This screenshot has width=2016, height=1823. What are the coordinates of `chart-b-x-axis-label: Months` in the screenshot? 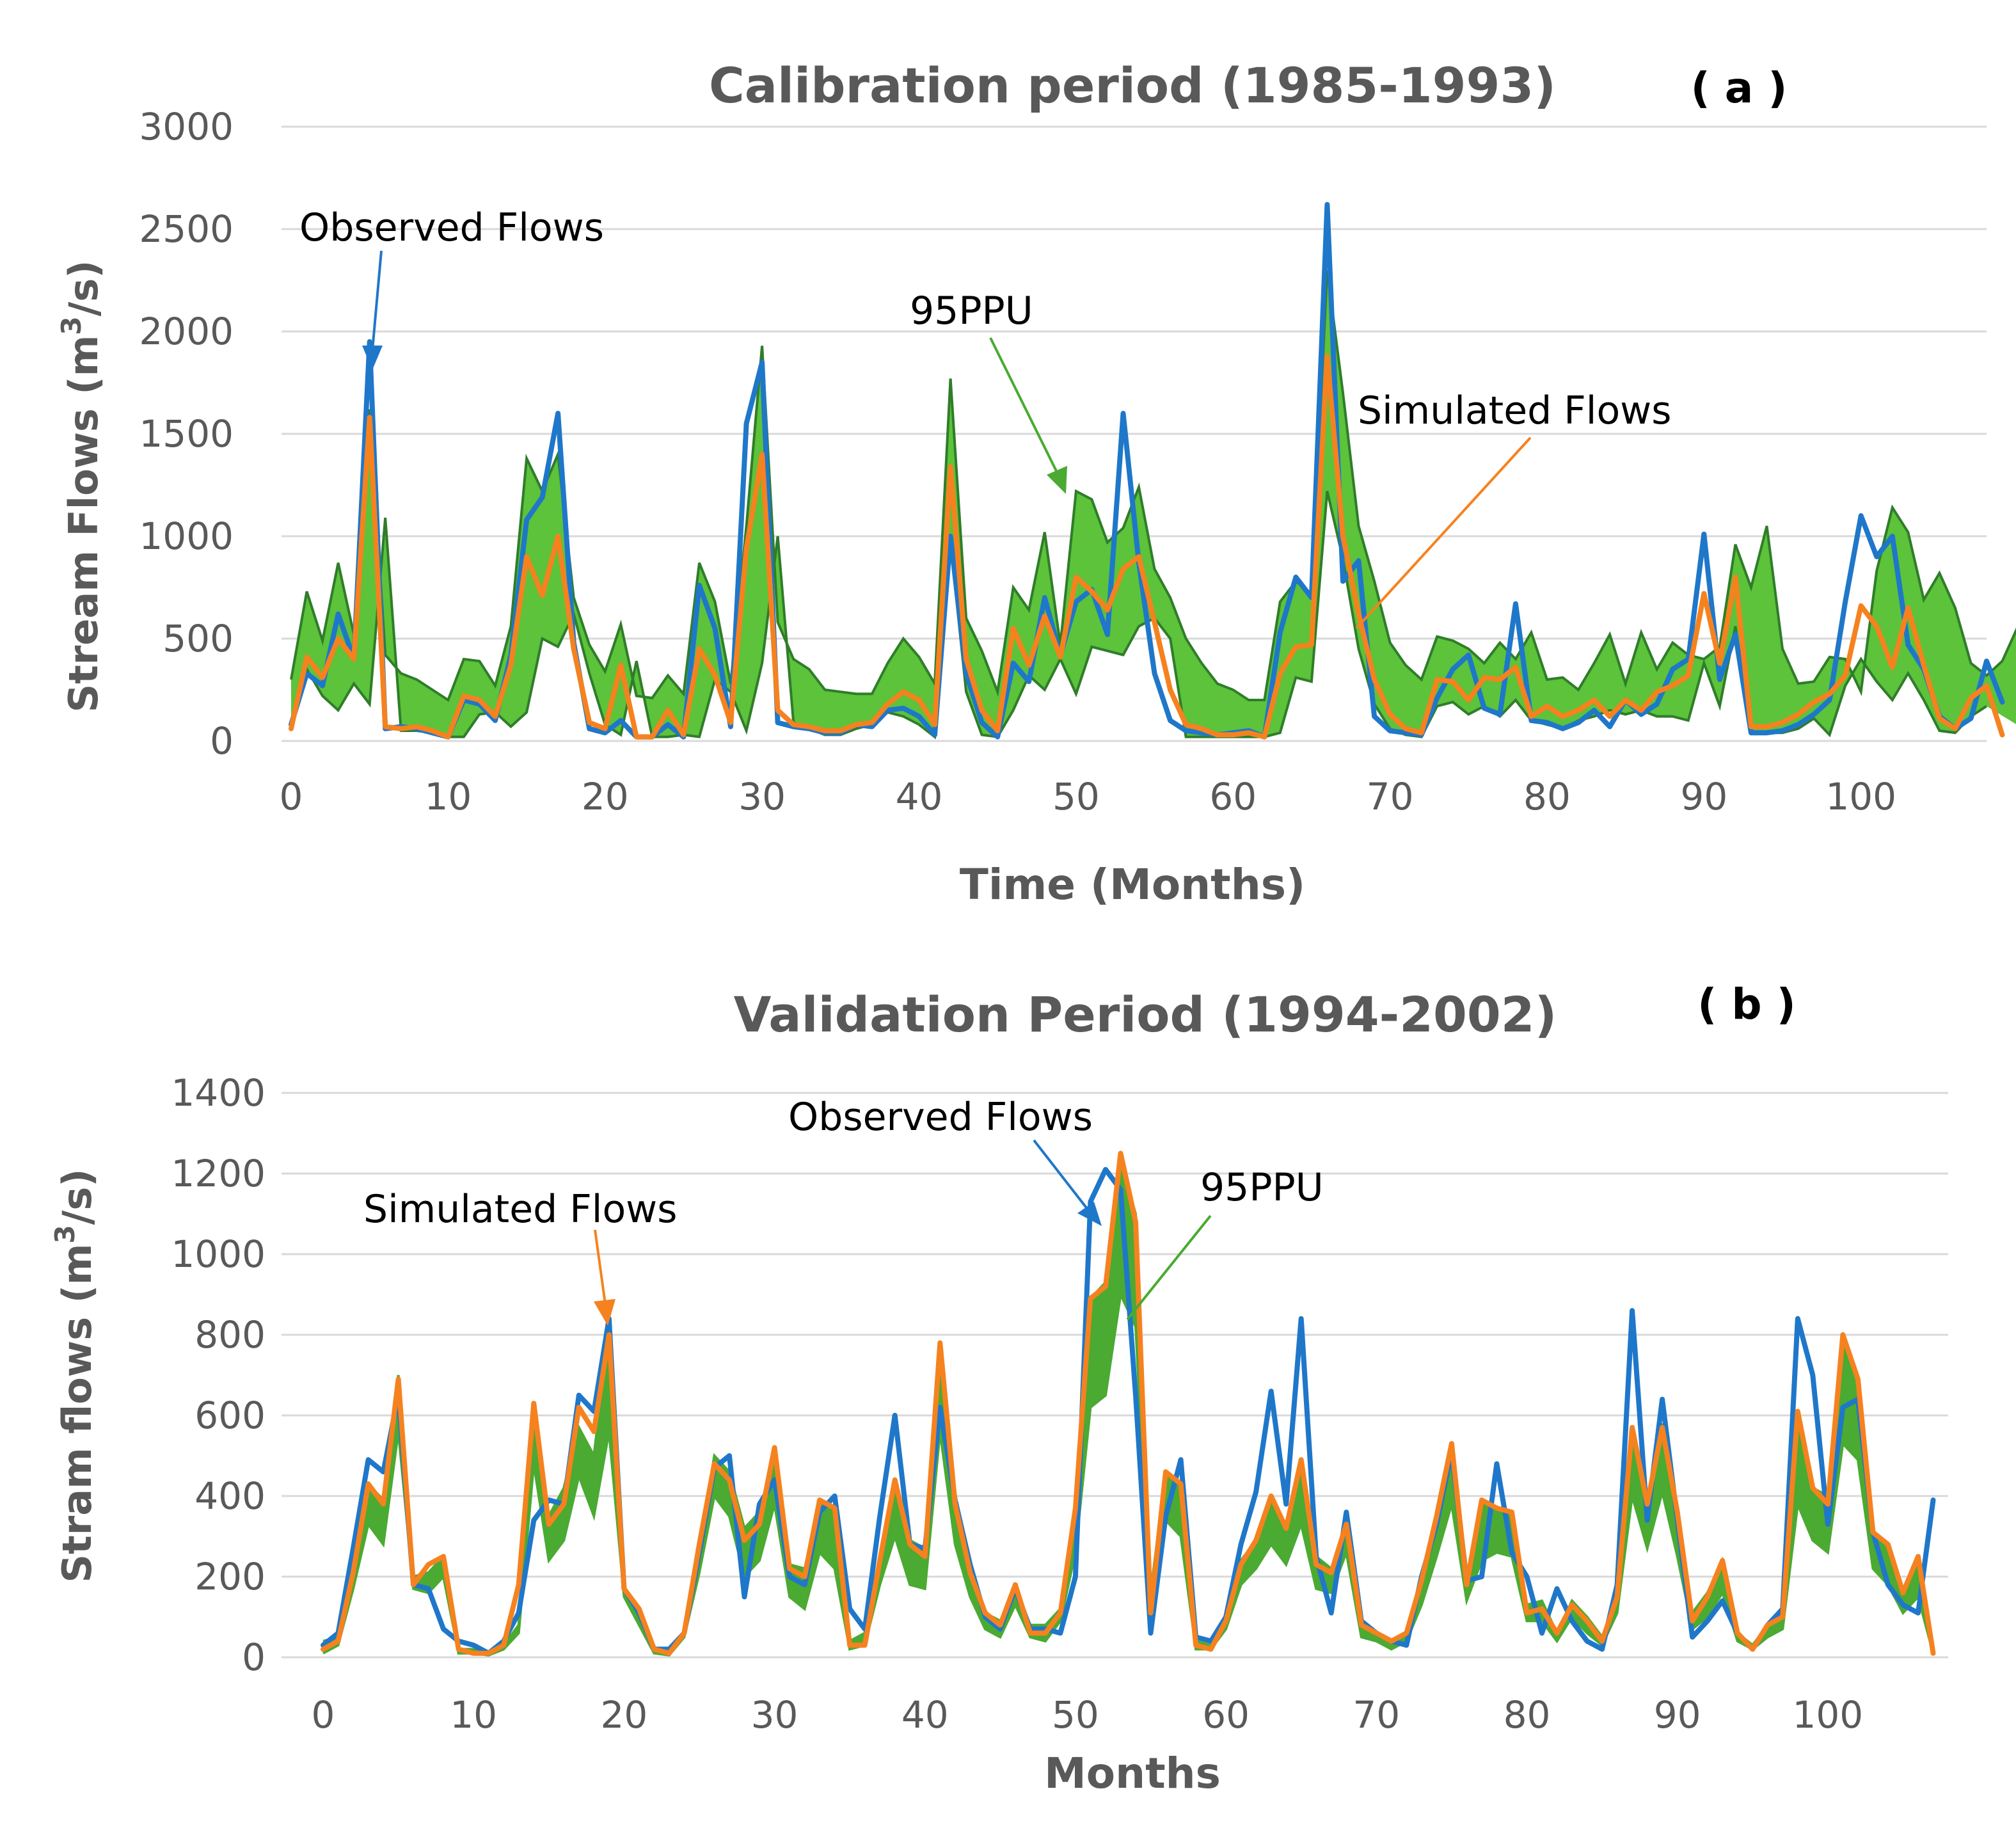 It's located at (1132, 1773).